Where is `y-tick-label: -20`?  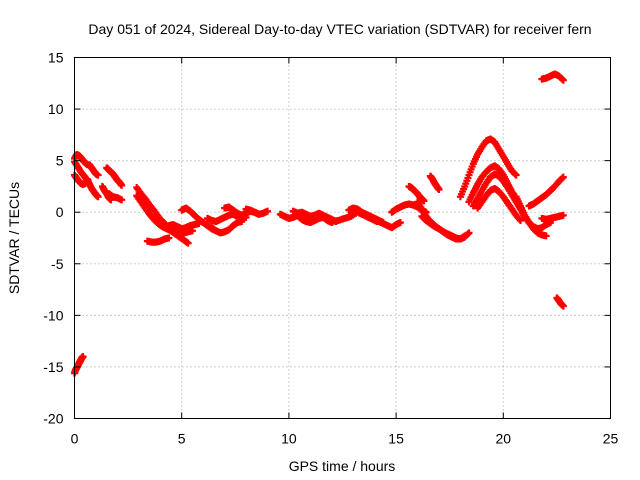 y-tick-label: -20 is located at coordinates (53, 419).